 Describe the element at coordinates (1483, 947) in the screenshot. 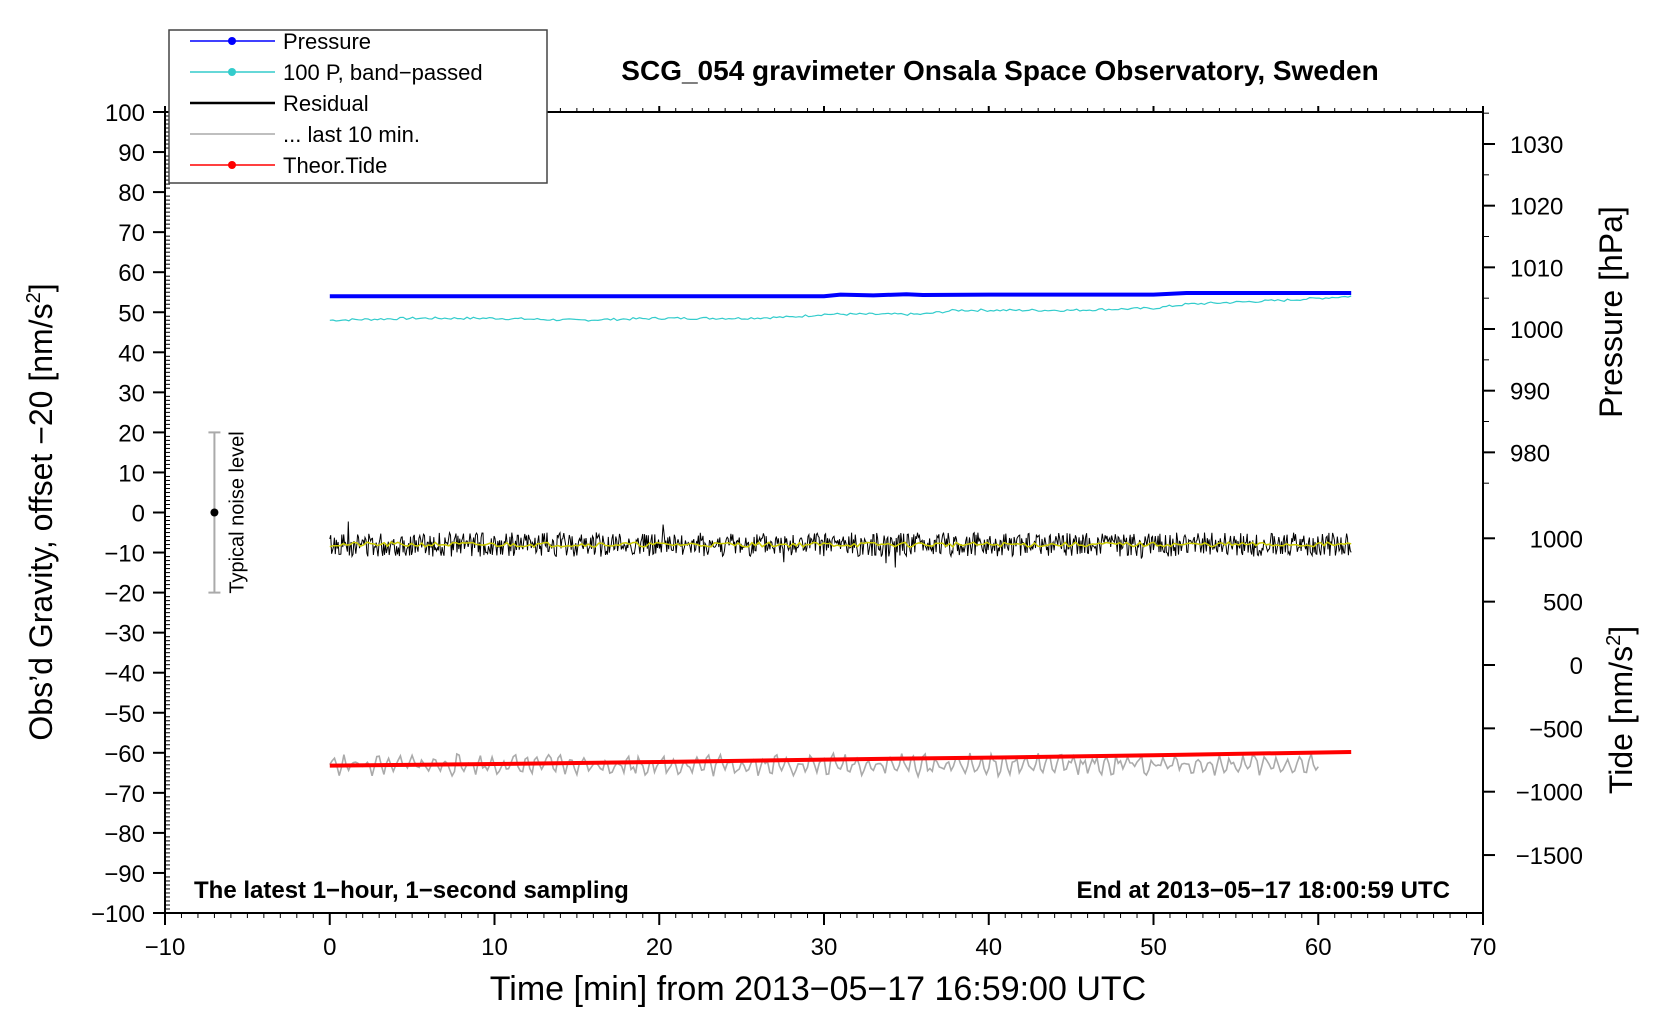

I see `x-tick-label: 70` at that location.